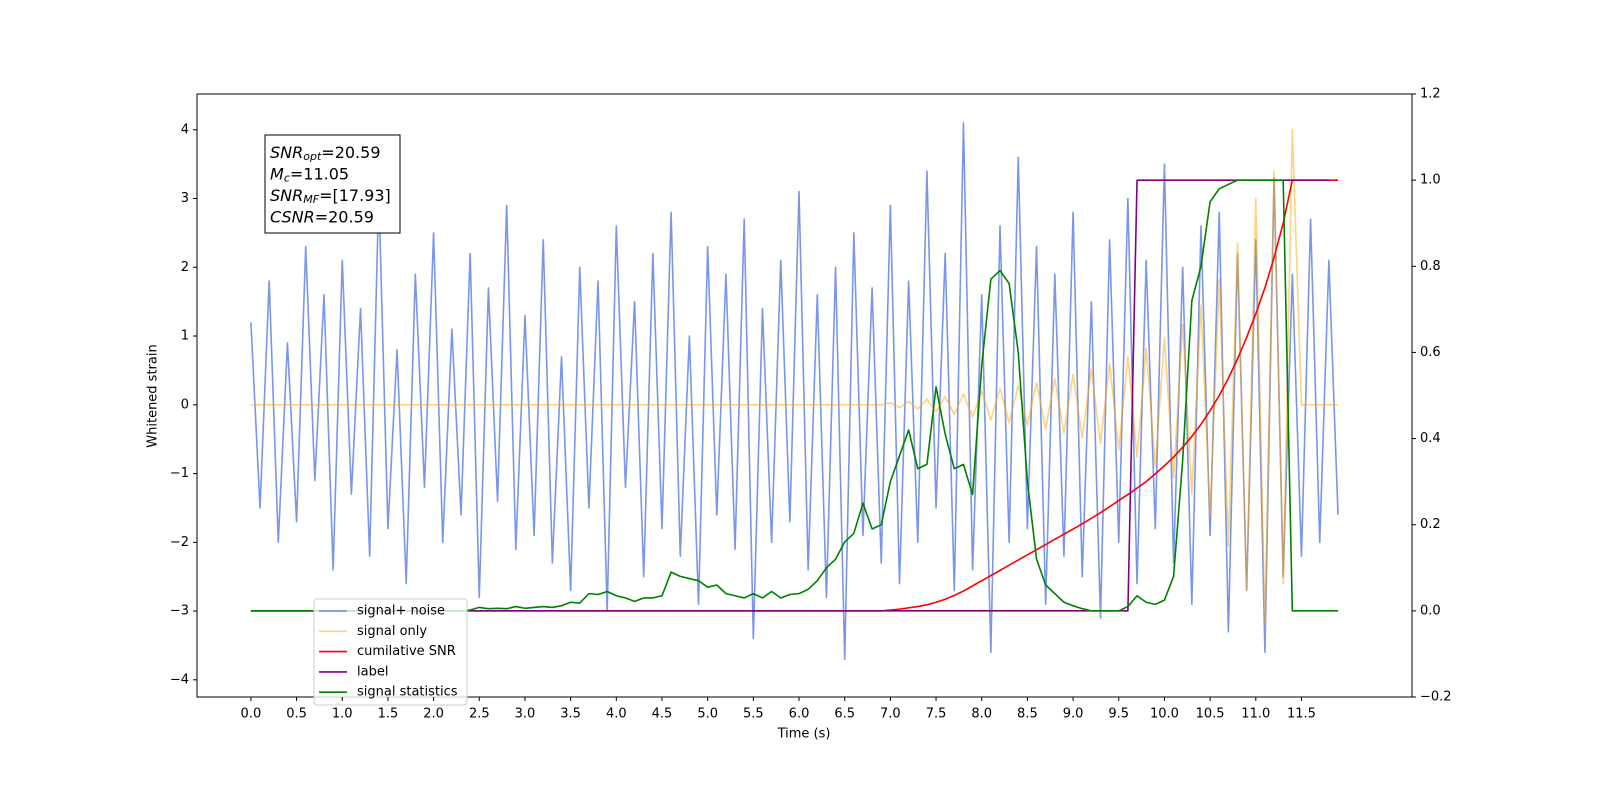 The image size is (1600, 800). What do you see at coordinates (1430, 352) in the screenshot?
I see `y2-tick-label: 0.6` at bounding box center [1430, 352].